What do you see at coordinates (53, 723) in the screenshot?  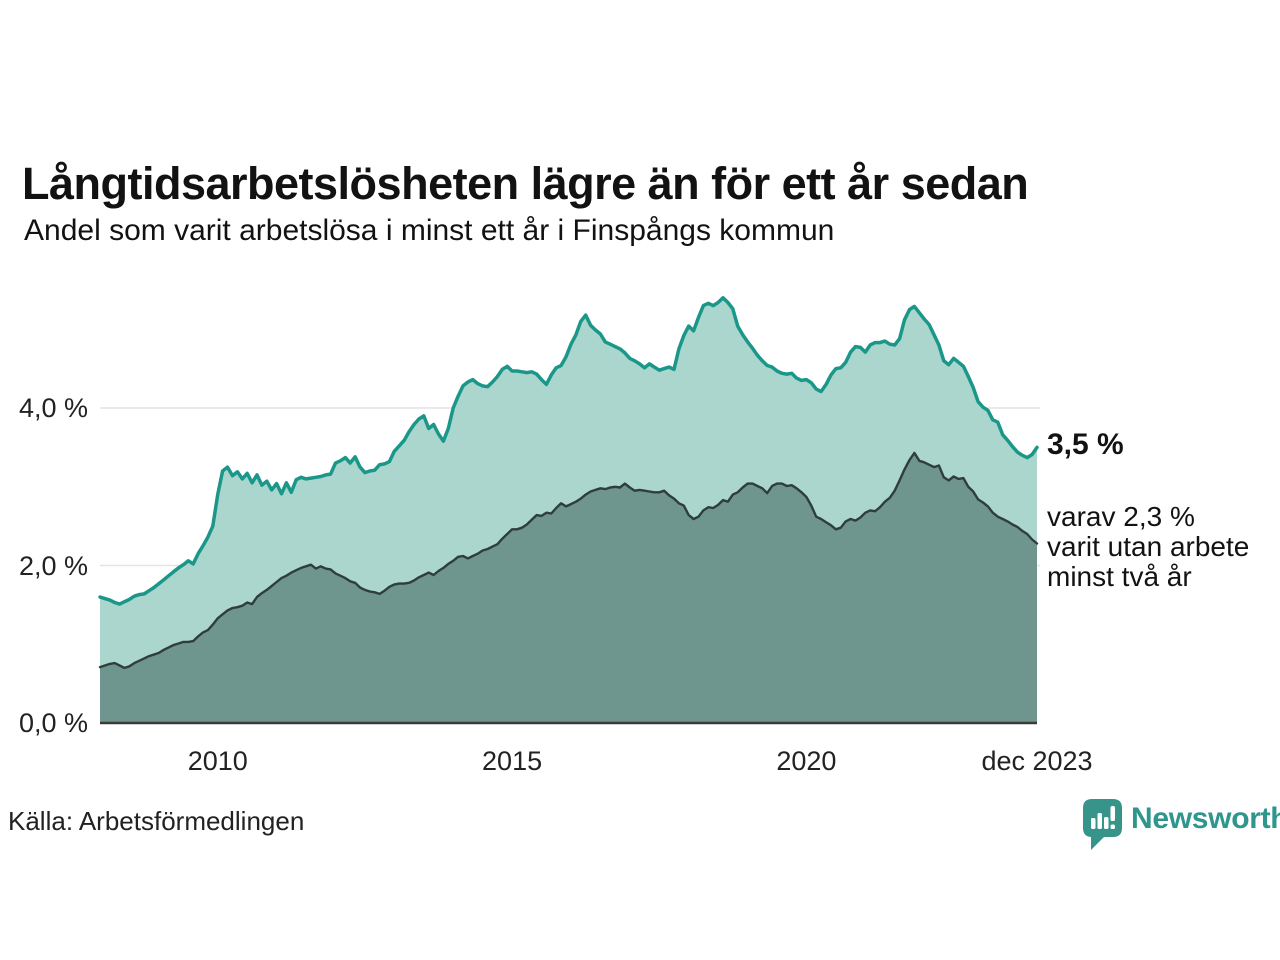 I see `y-tick-0,0: 0,0 %` at bounding box center [53, 723].